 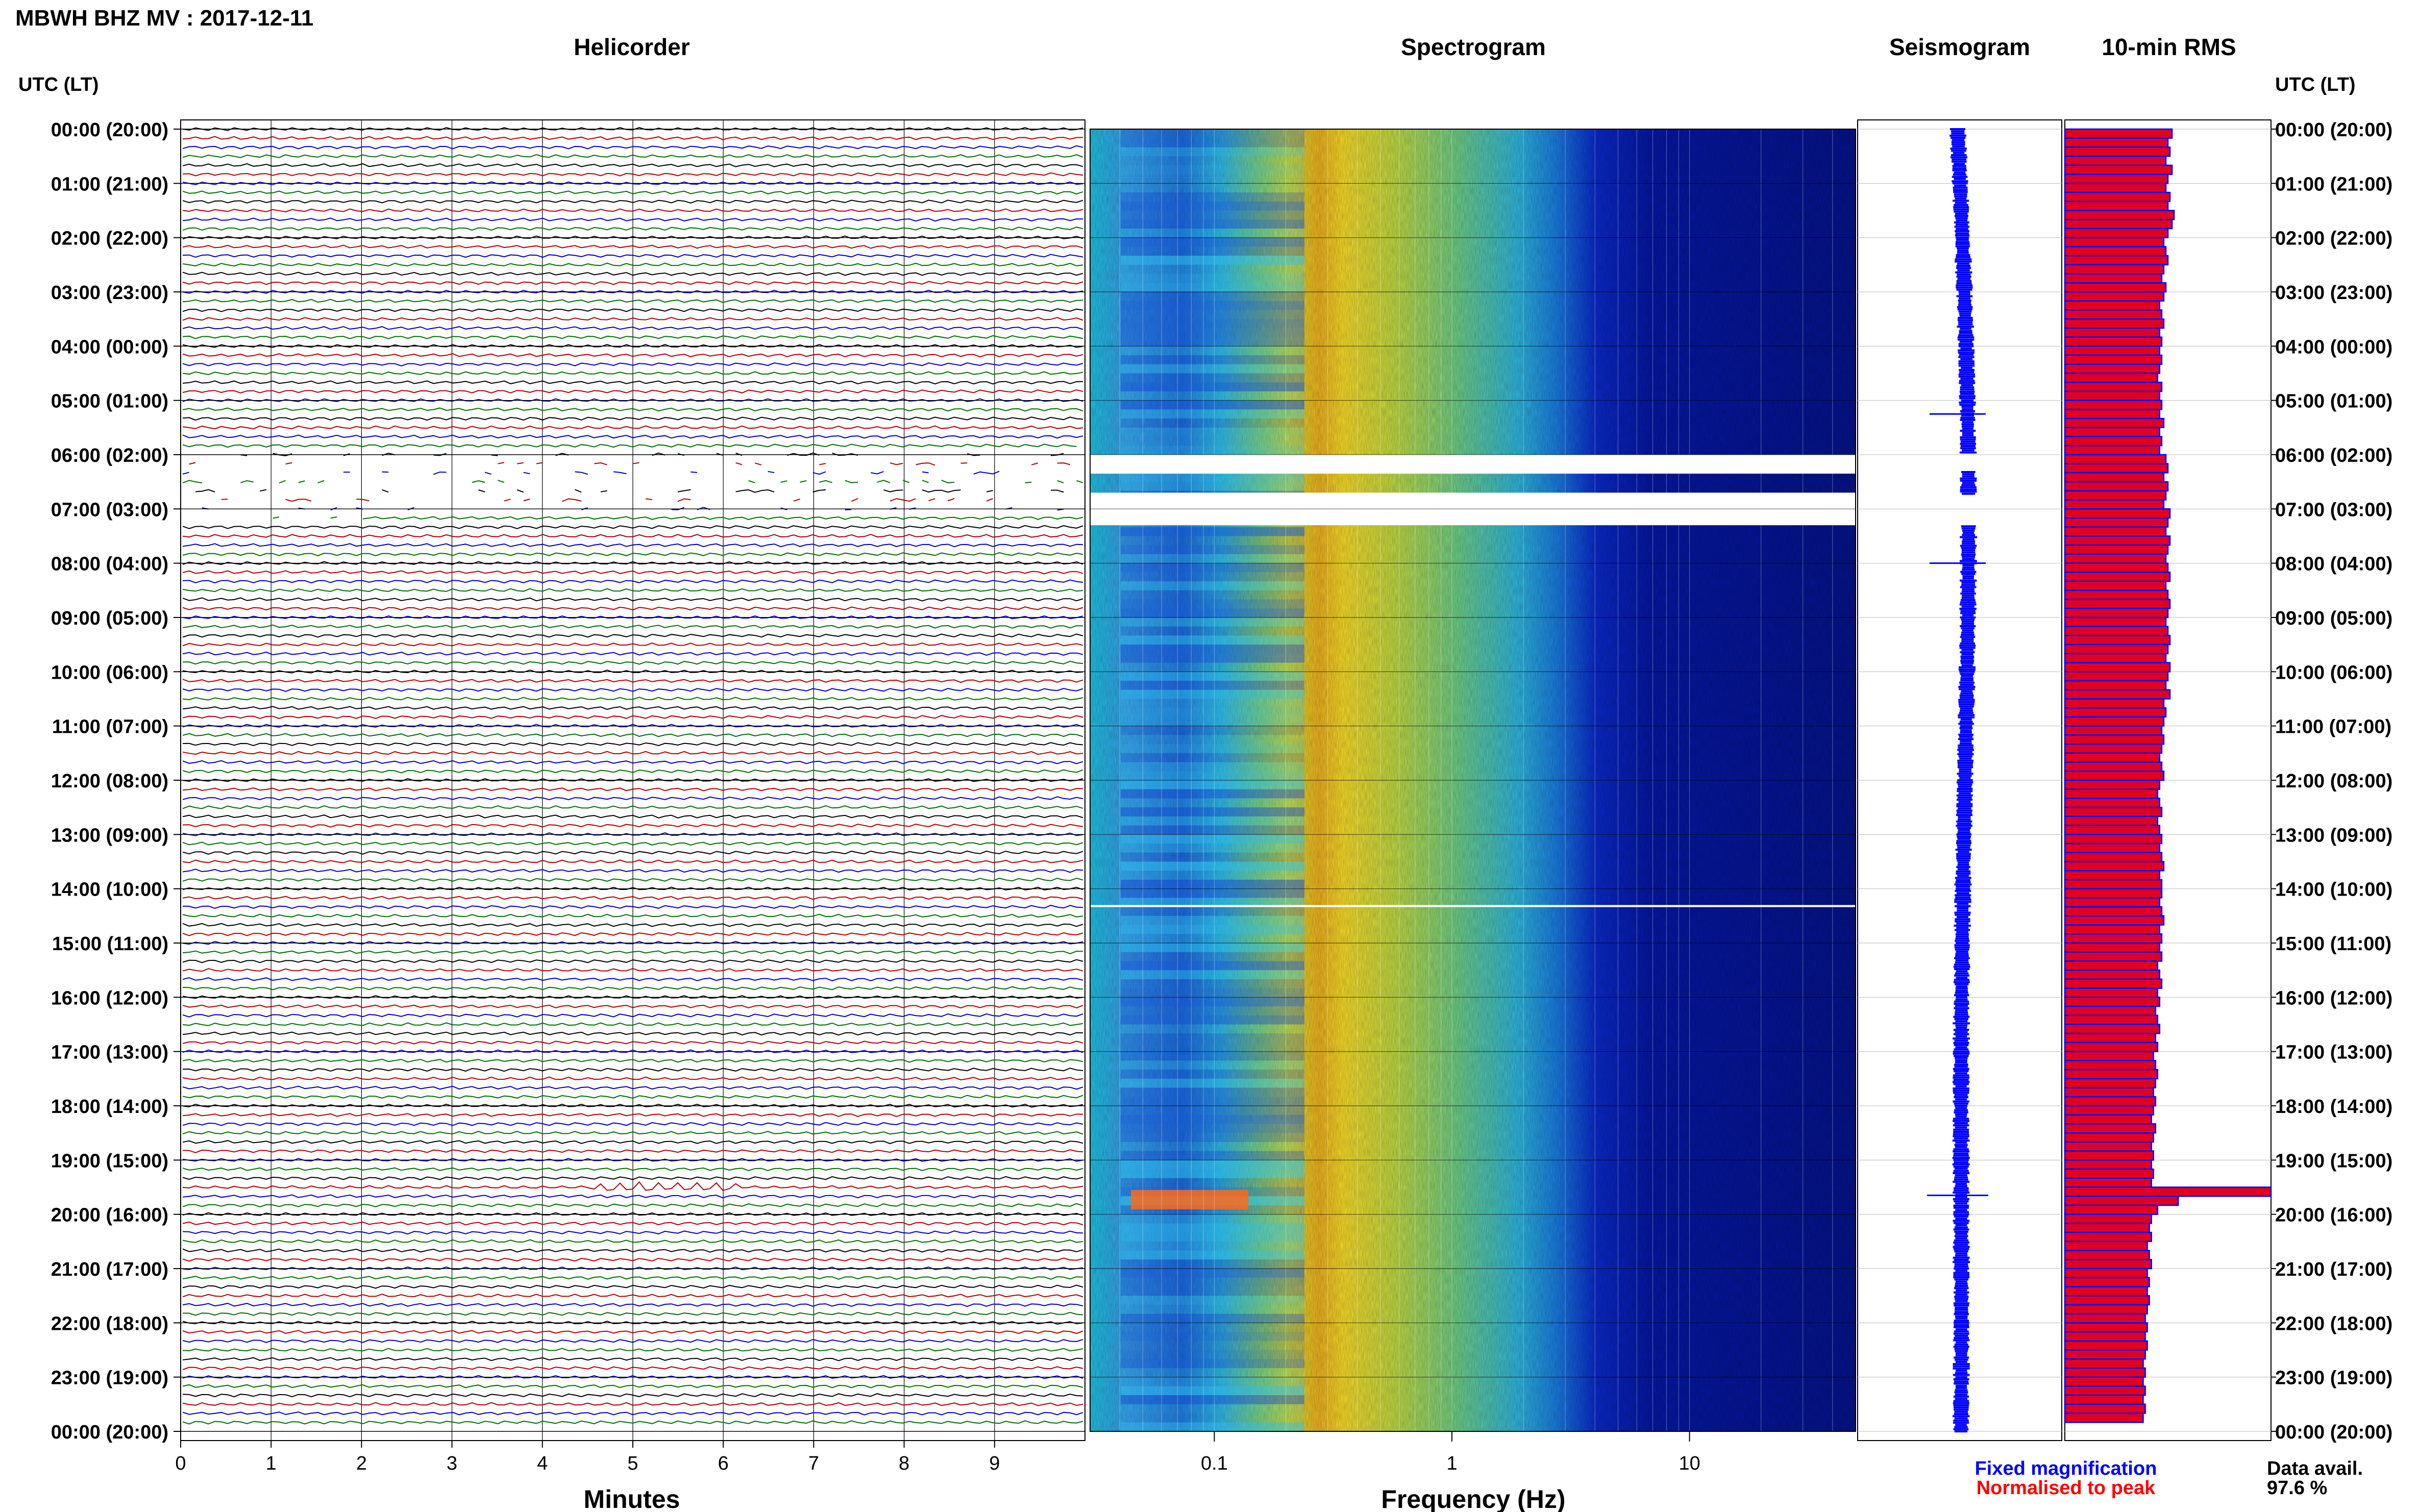 I want to click on helicorder-title: Helicorder, so click(x=632, y=47).